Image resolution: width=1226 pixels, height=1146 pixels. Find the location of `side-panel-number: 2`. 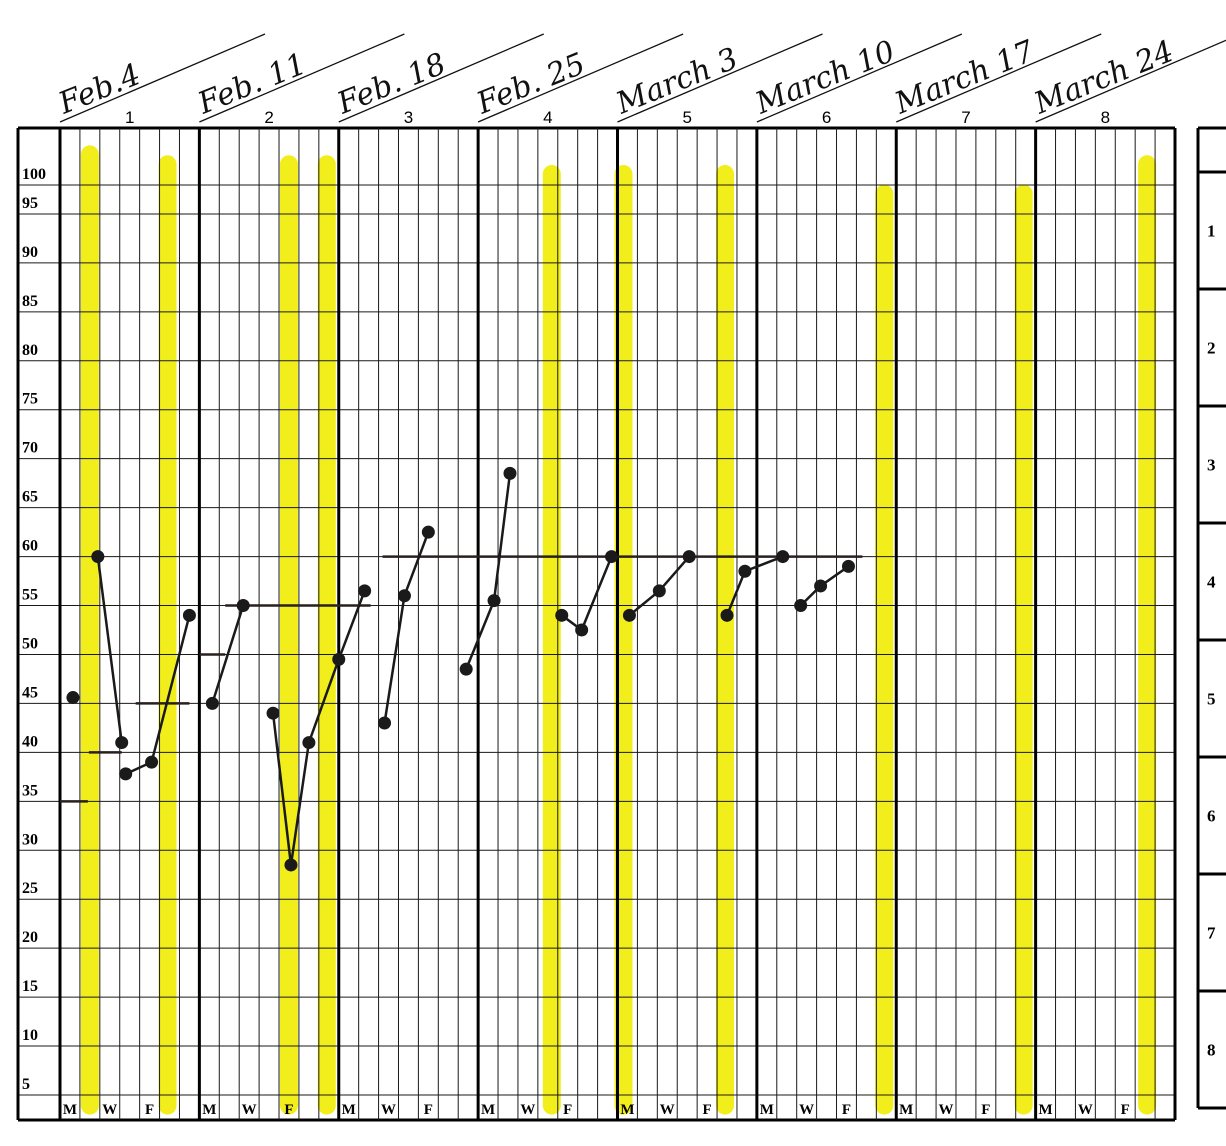

side-panel-number: 2 is located at coordinates (1211, 348).